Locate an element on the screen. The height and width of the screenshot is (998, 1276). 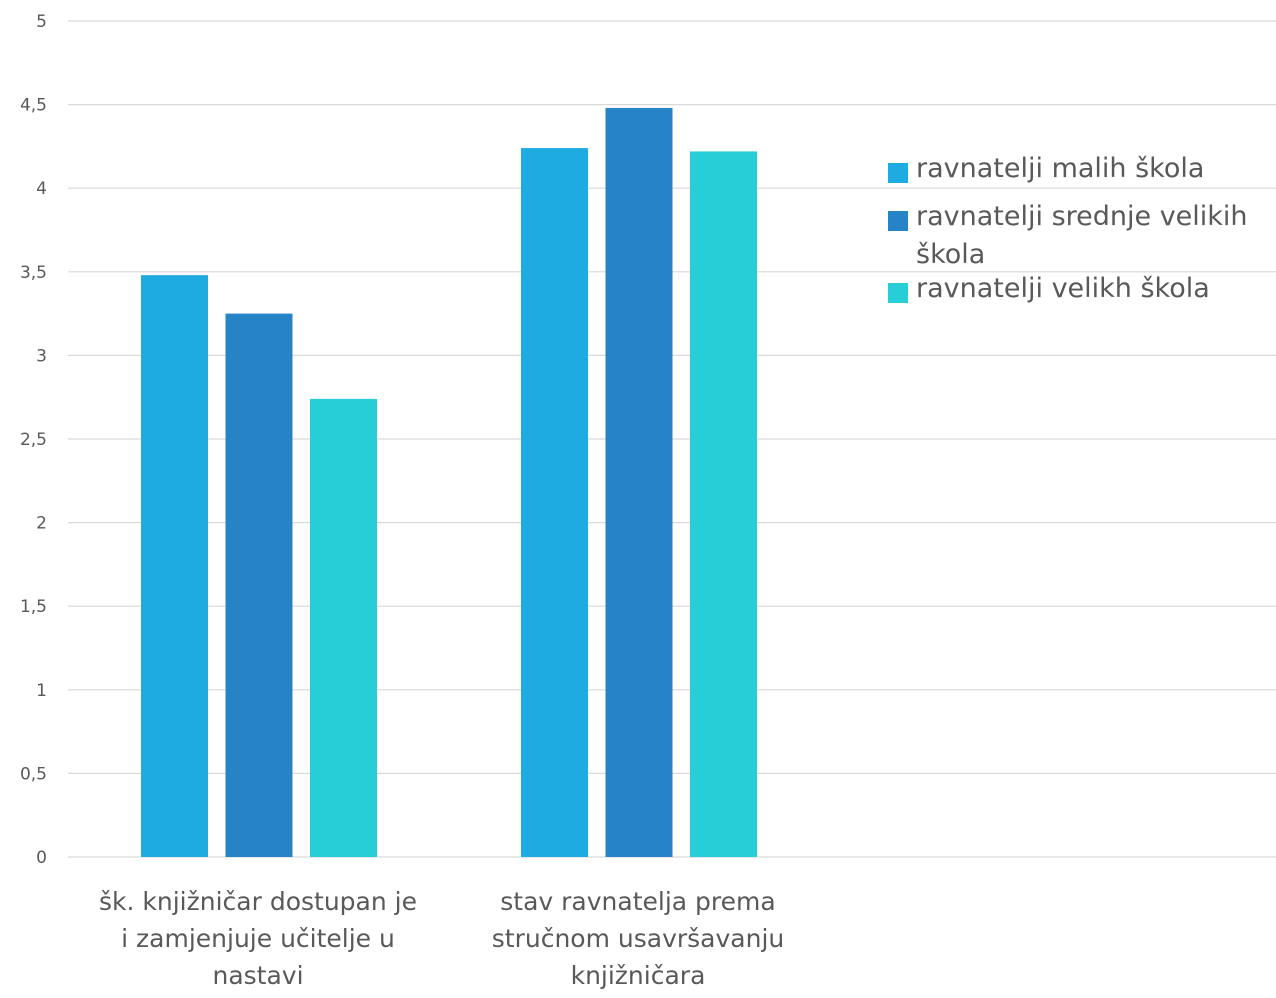
legend-item-medium-schools: ravnatelji srednje velikih škola is located at coordinates (1081, 236).